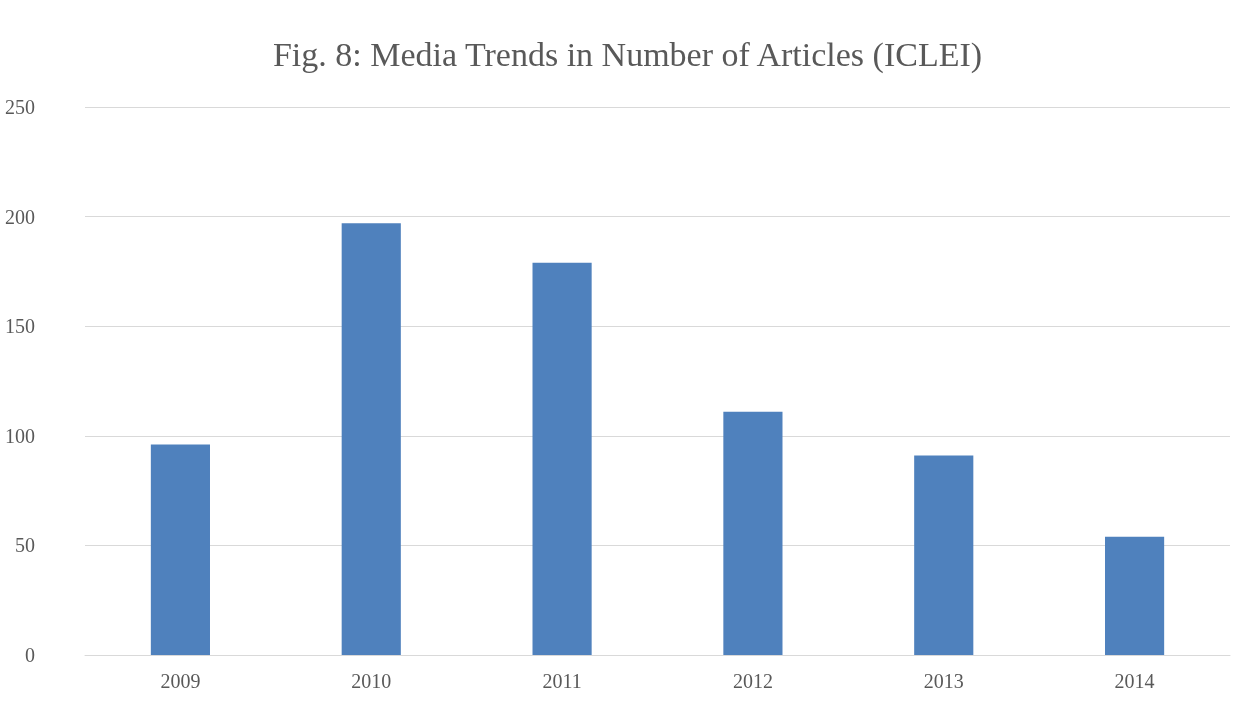 This screenshot has width=1255, height=711. Describe the element at coordinates (20, 326) in the screenshot. I see `y-tick-label: 150` at that location.